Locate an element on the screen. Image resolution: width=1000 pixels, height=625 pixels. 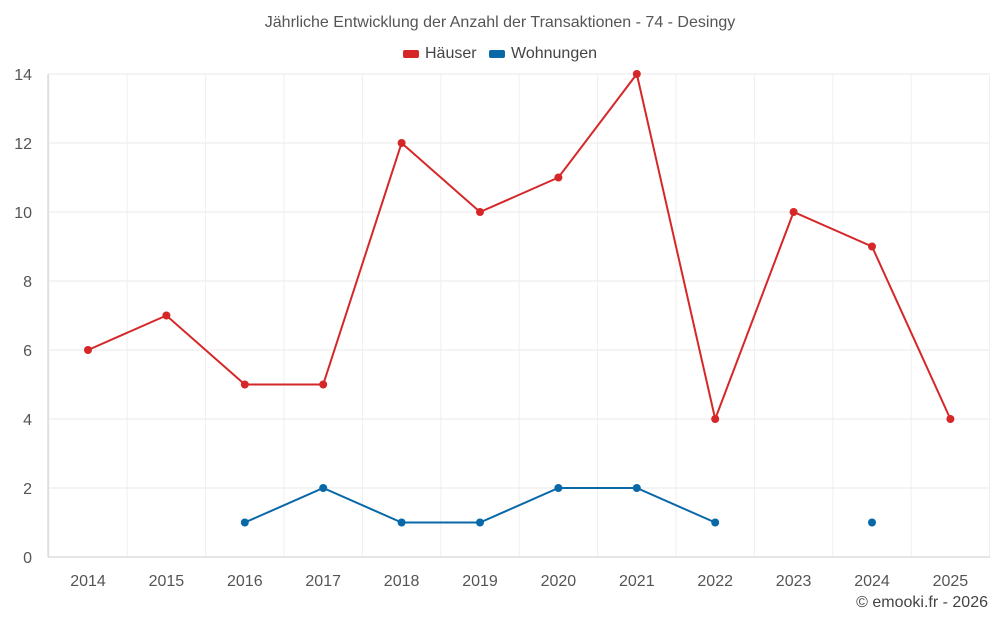
x-tick-label: 2023 is located at coordinates (794, 581).